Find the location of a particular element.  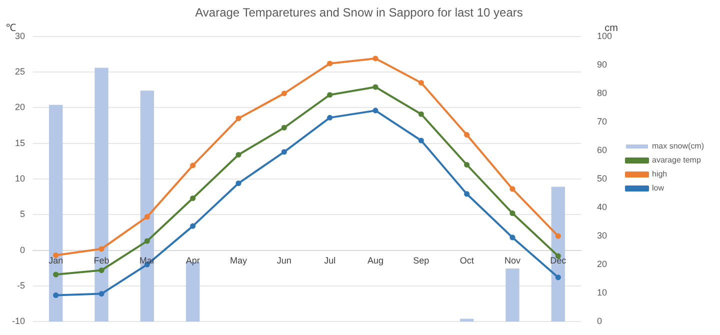

y2-tick-label: 10 is located at coordinates (601, 293).